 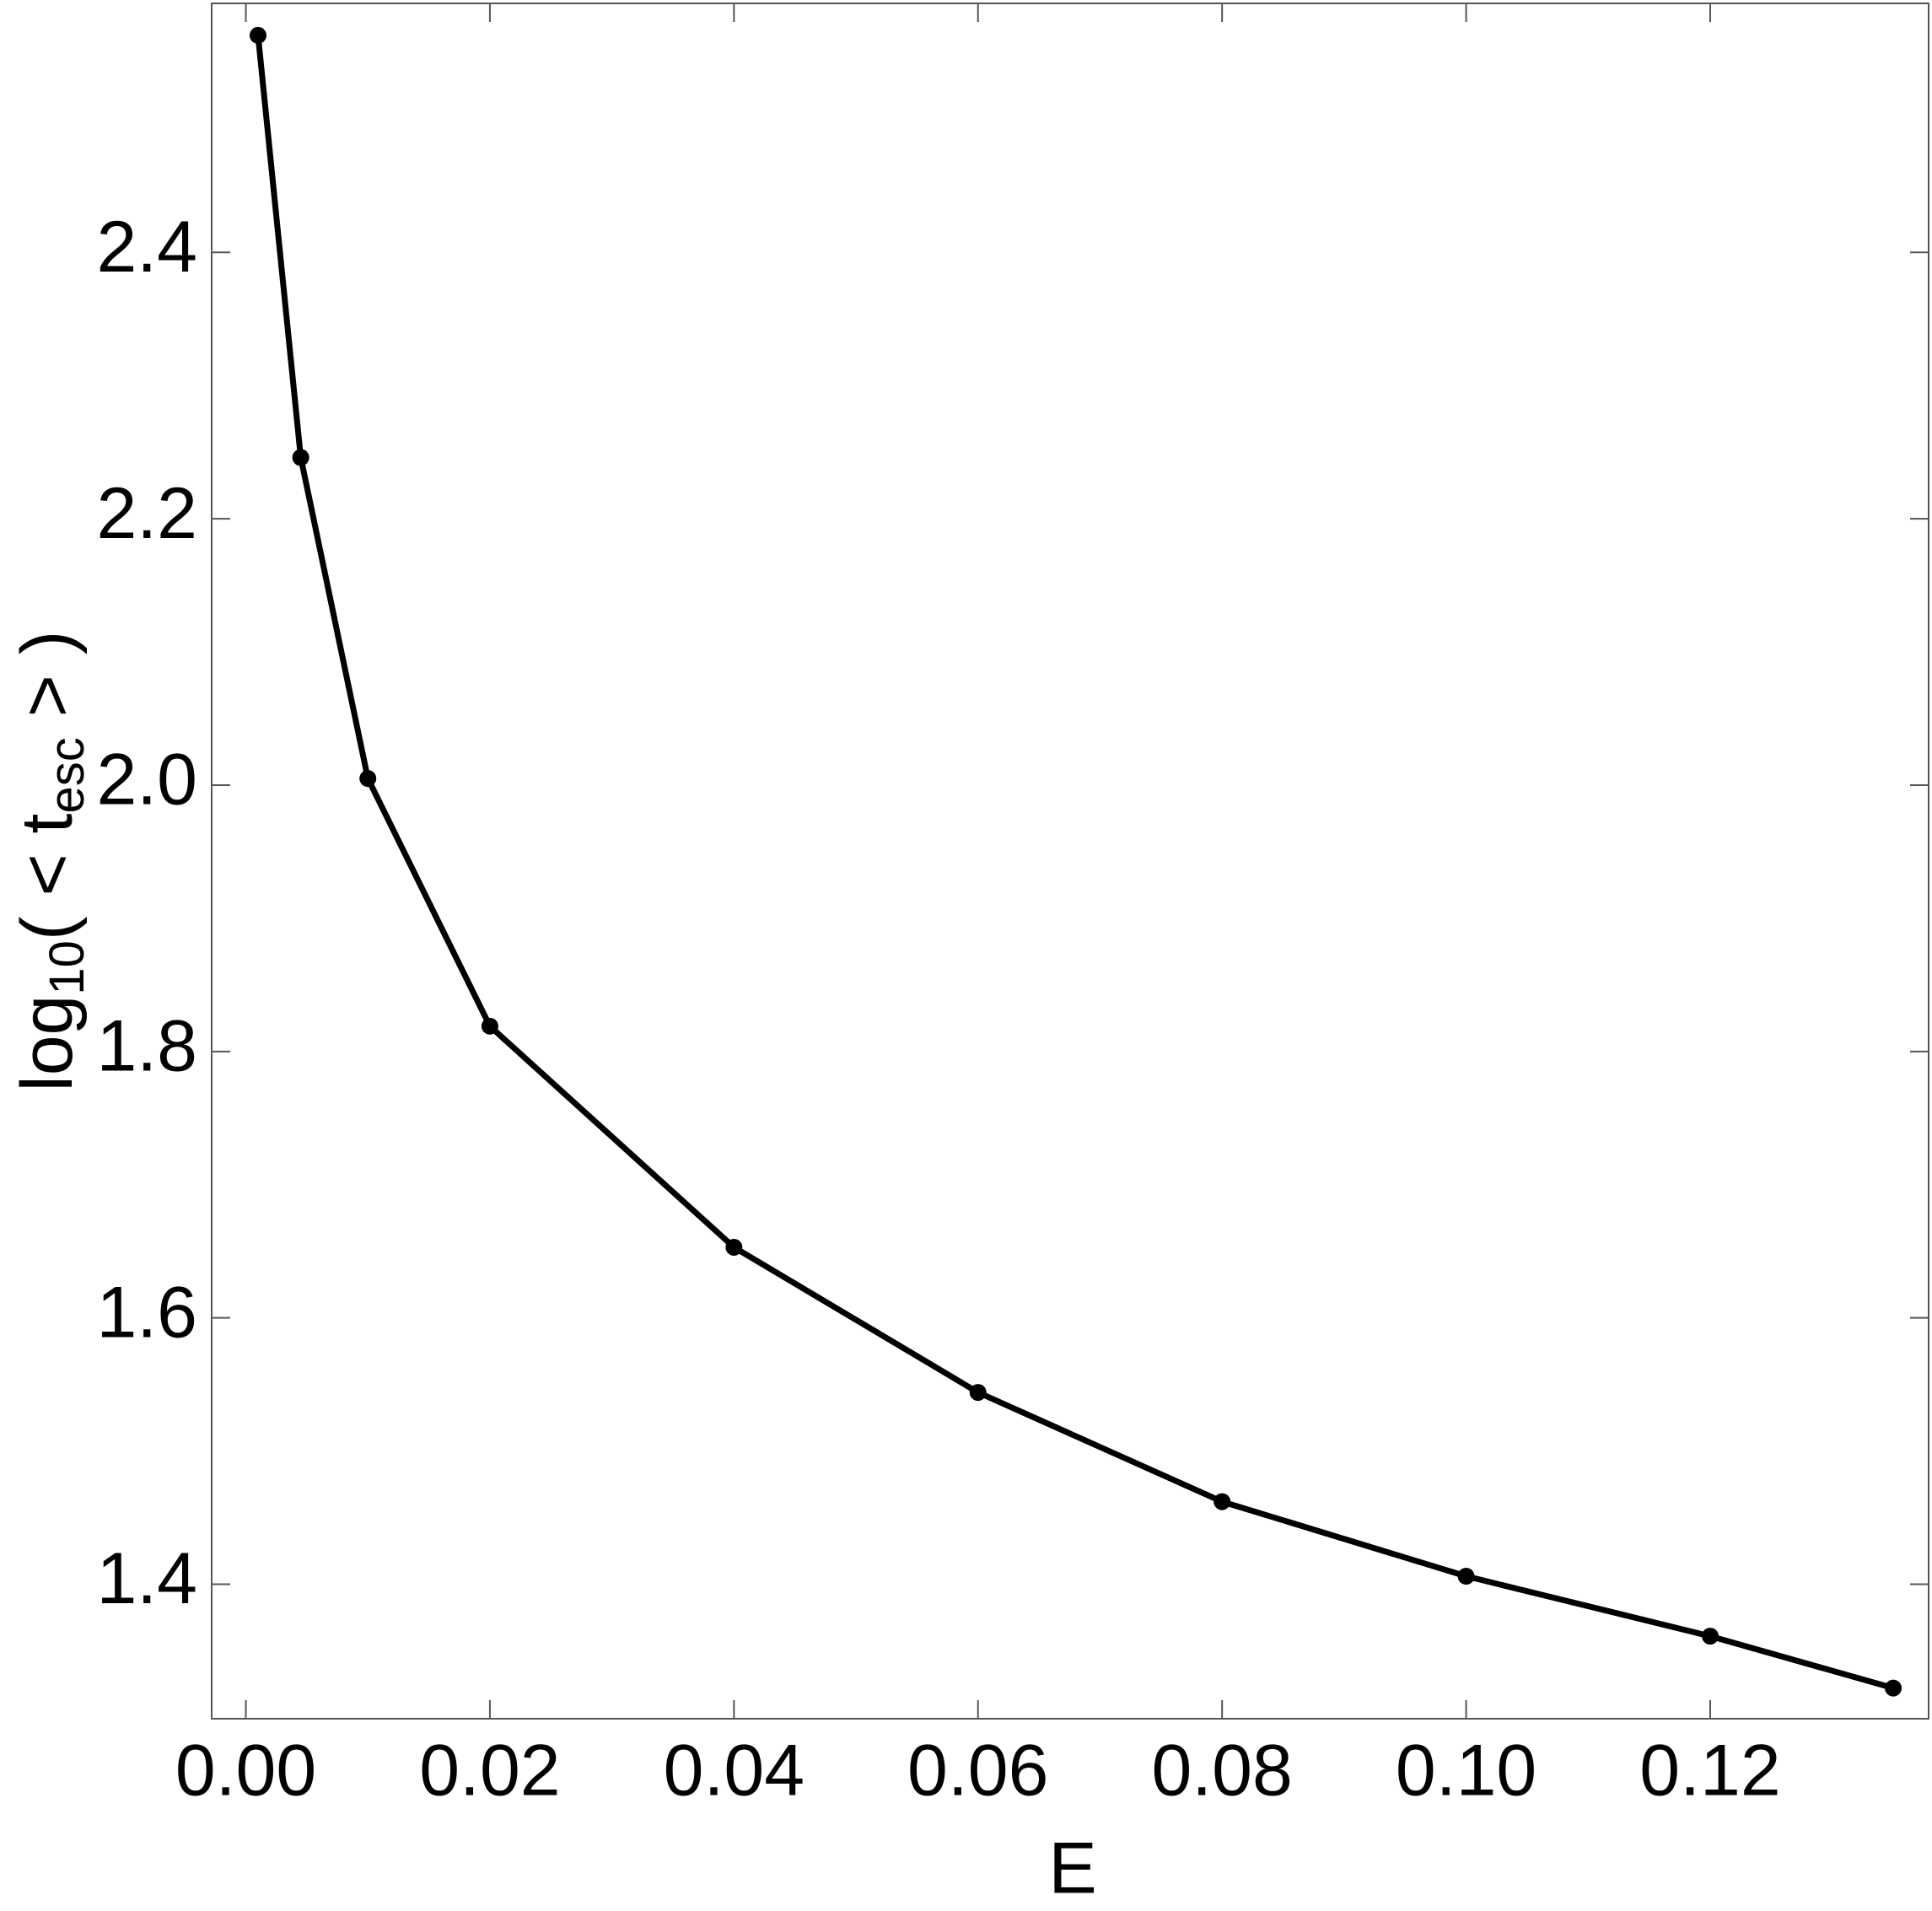 What do you see at coordinates (67, 968) in the screenshot?
I see `y-label-subscript: 10` at bounding box center [67, 968].